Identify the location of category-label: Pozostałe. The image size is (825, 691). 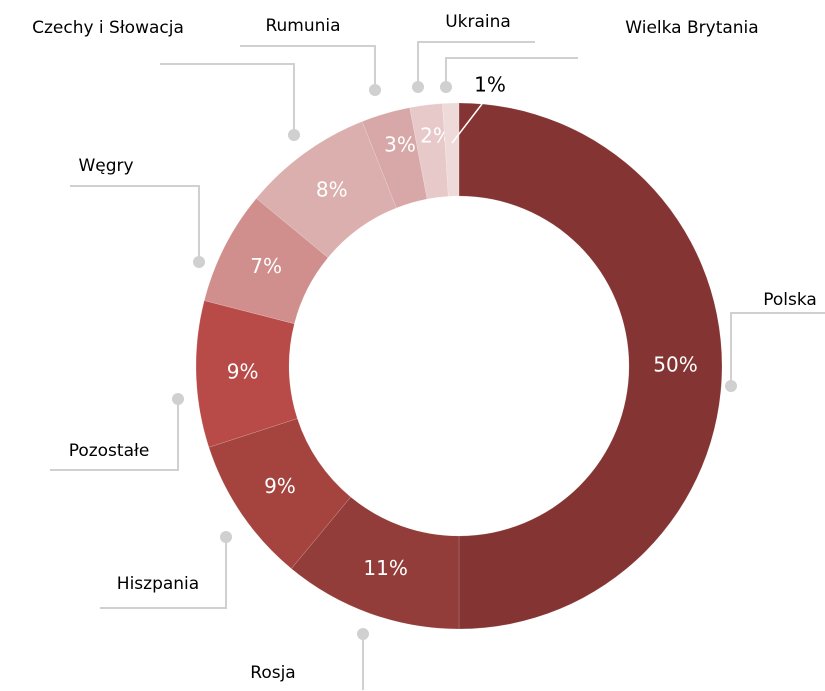
(109, 451).